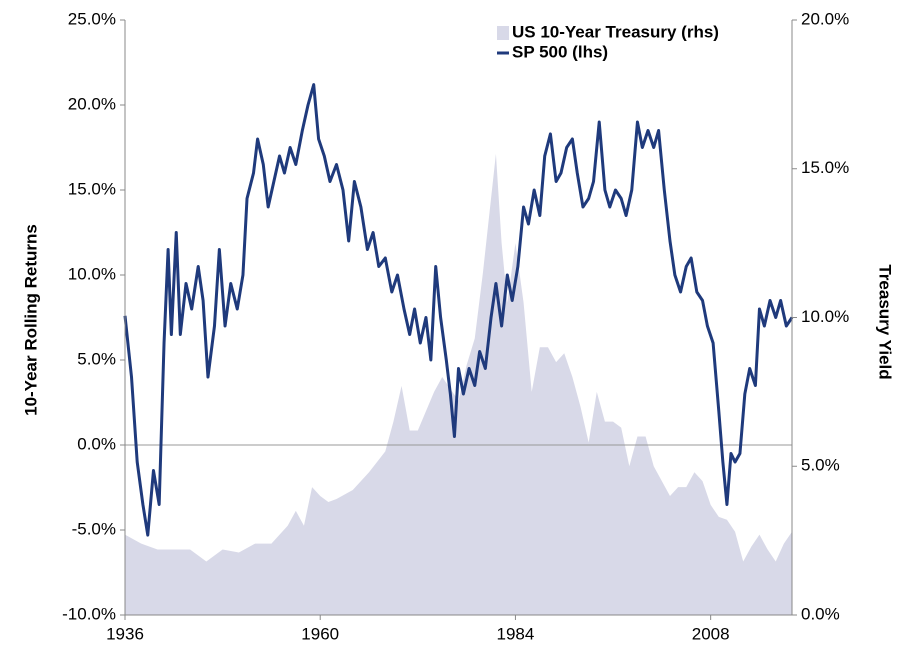 The image size is (911, 665). Describe the element at coordinates (125, 633) in the screenshot. I see `x-tick-label: 1936` at that location.